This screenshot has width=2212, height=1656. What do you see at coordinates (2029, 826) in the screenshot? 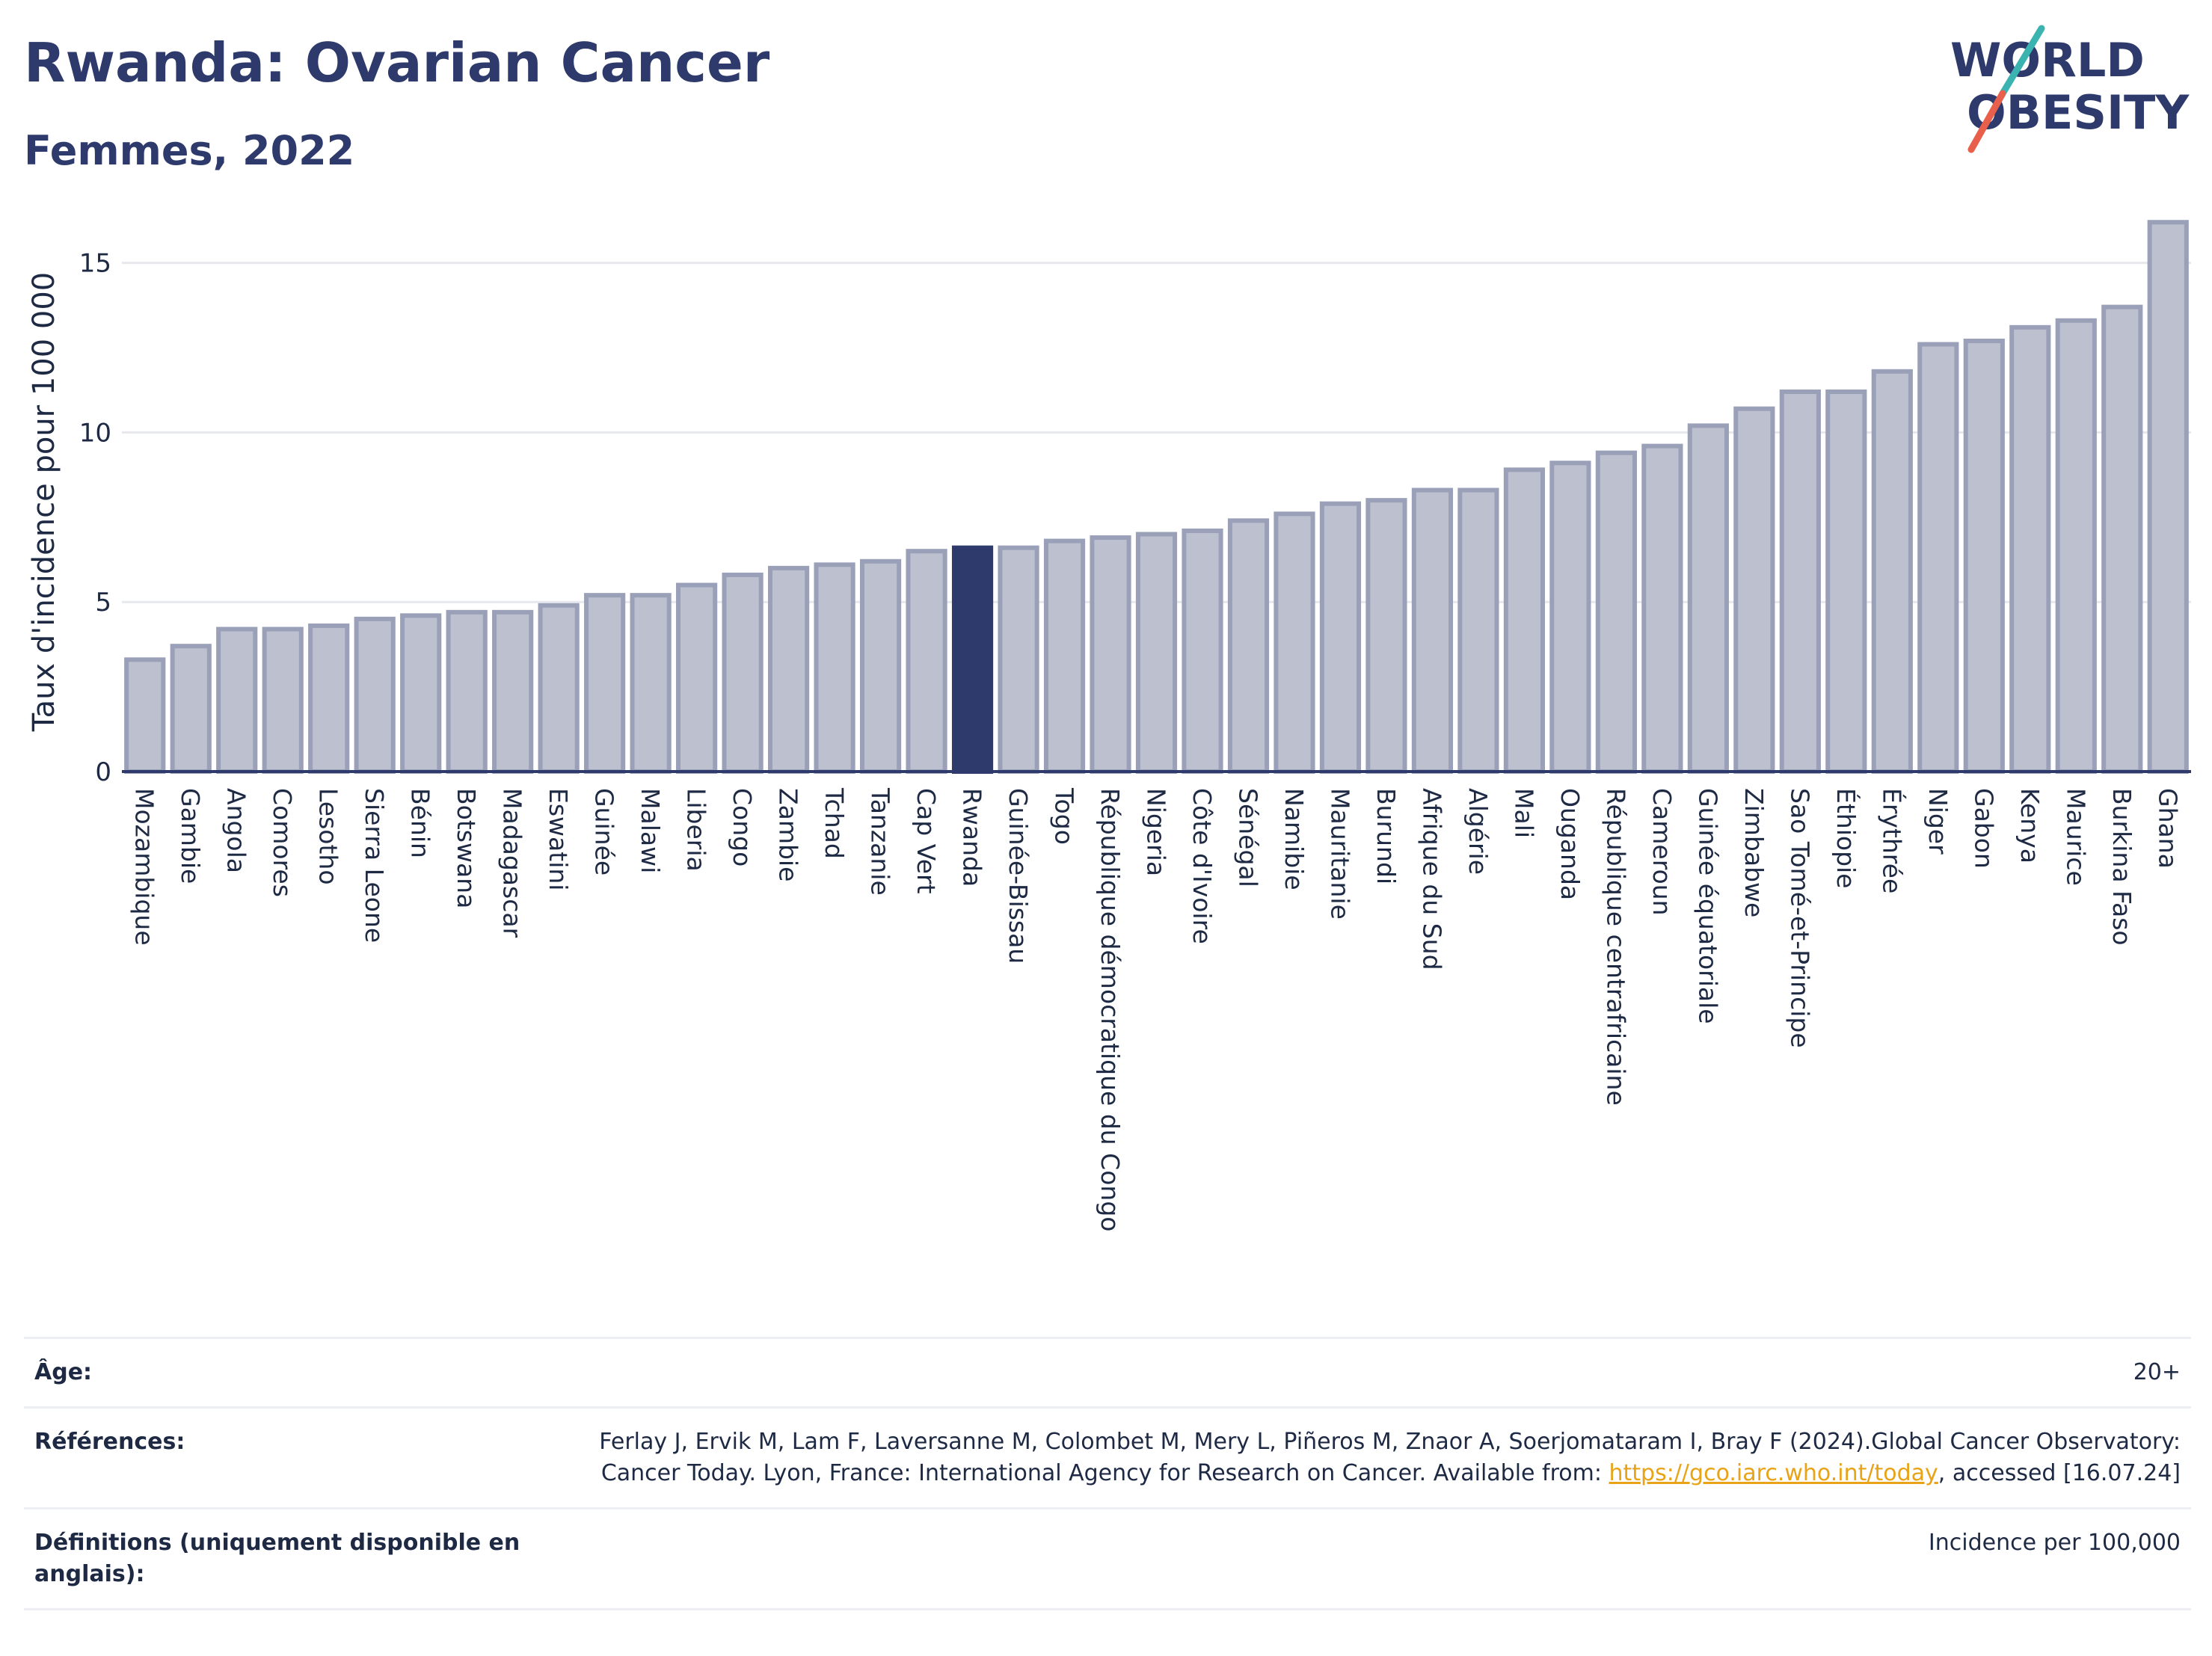
I see `x-category-label: Kenya` at bounding box center [2029, 826].